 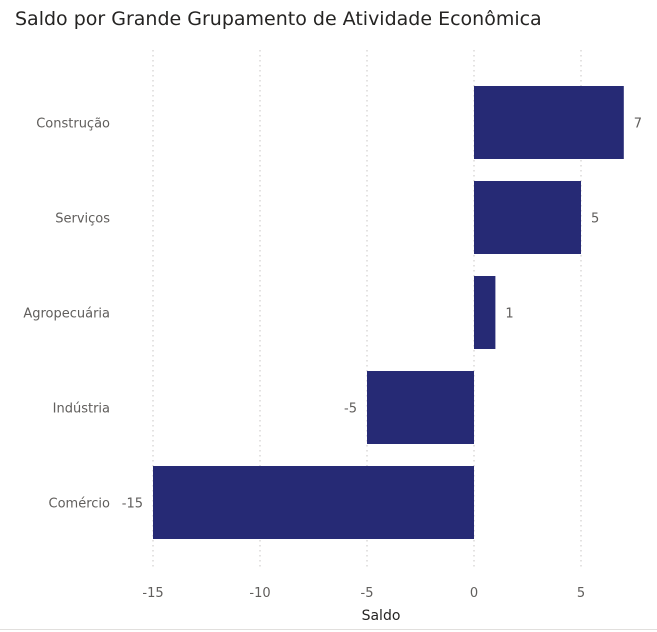 I want to click on data-label: 5, so click(x=595, y=219).